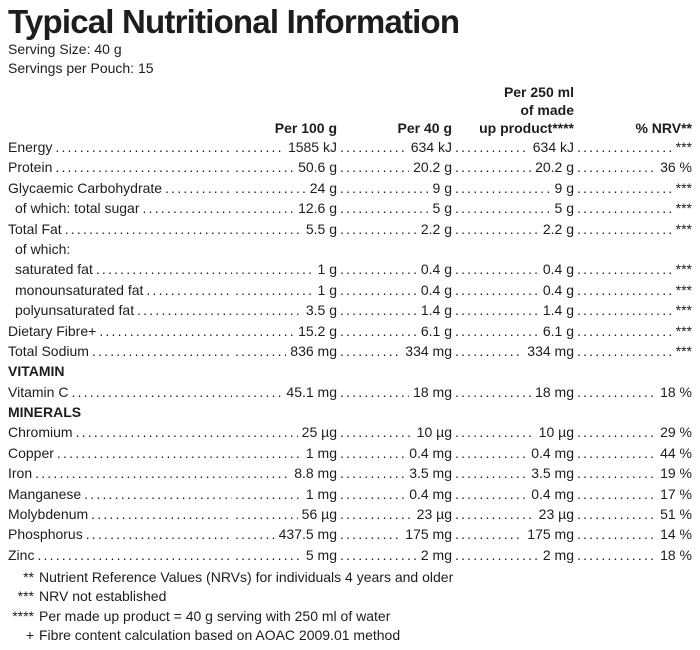 This screenshot has height=650, width=700. I want to click on value-per-40g: 634 kJ, so click(431, 147).